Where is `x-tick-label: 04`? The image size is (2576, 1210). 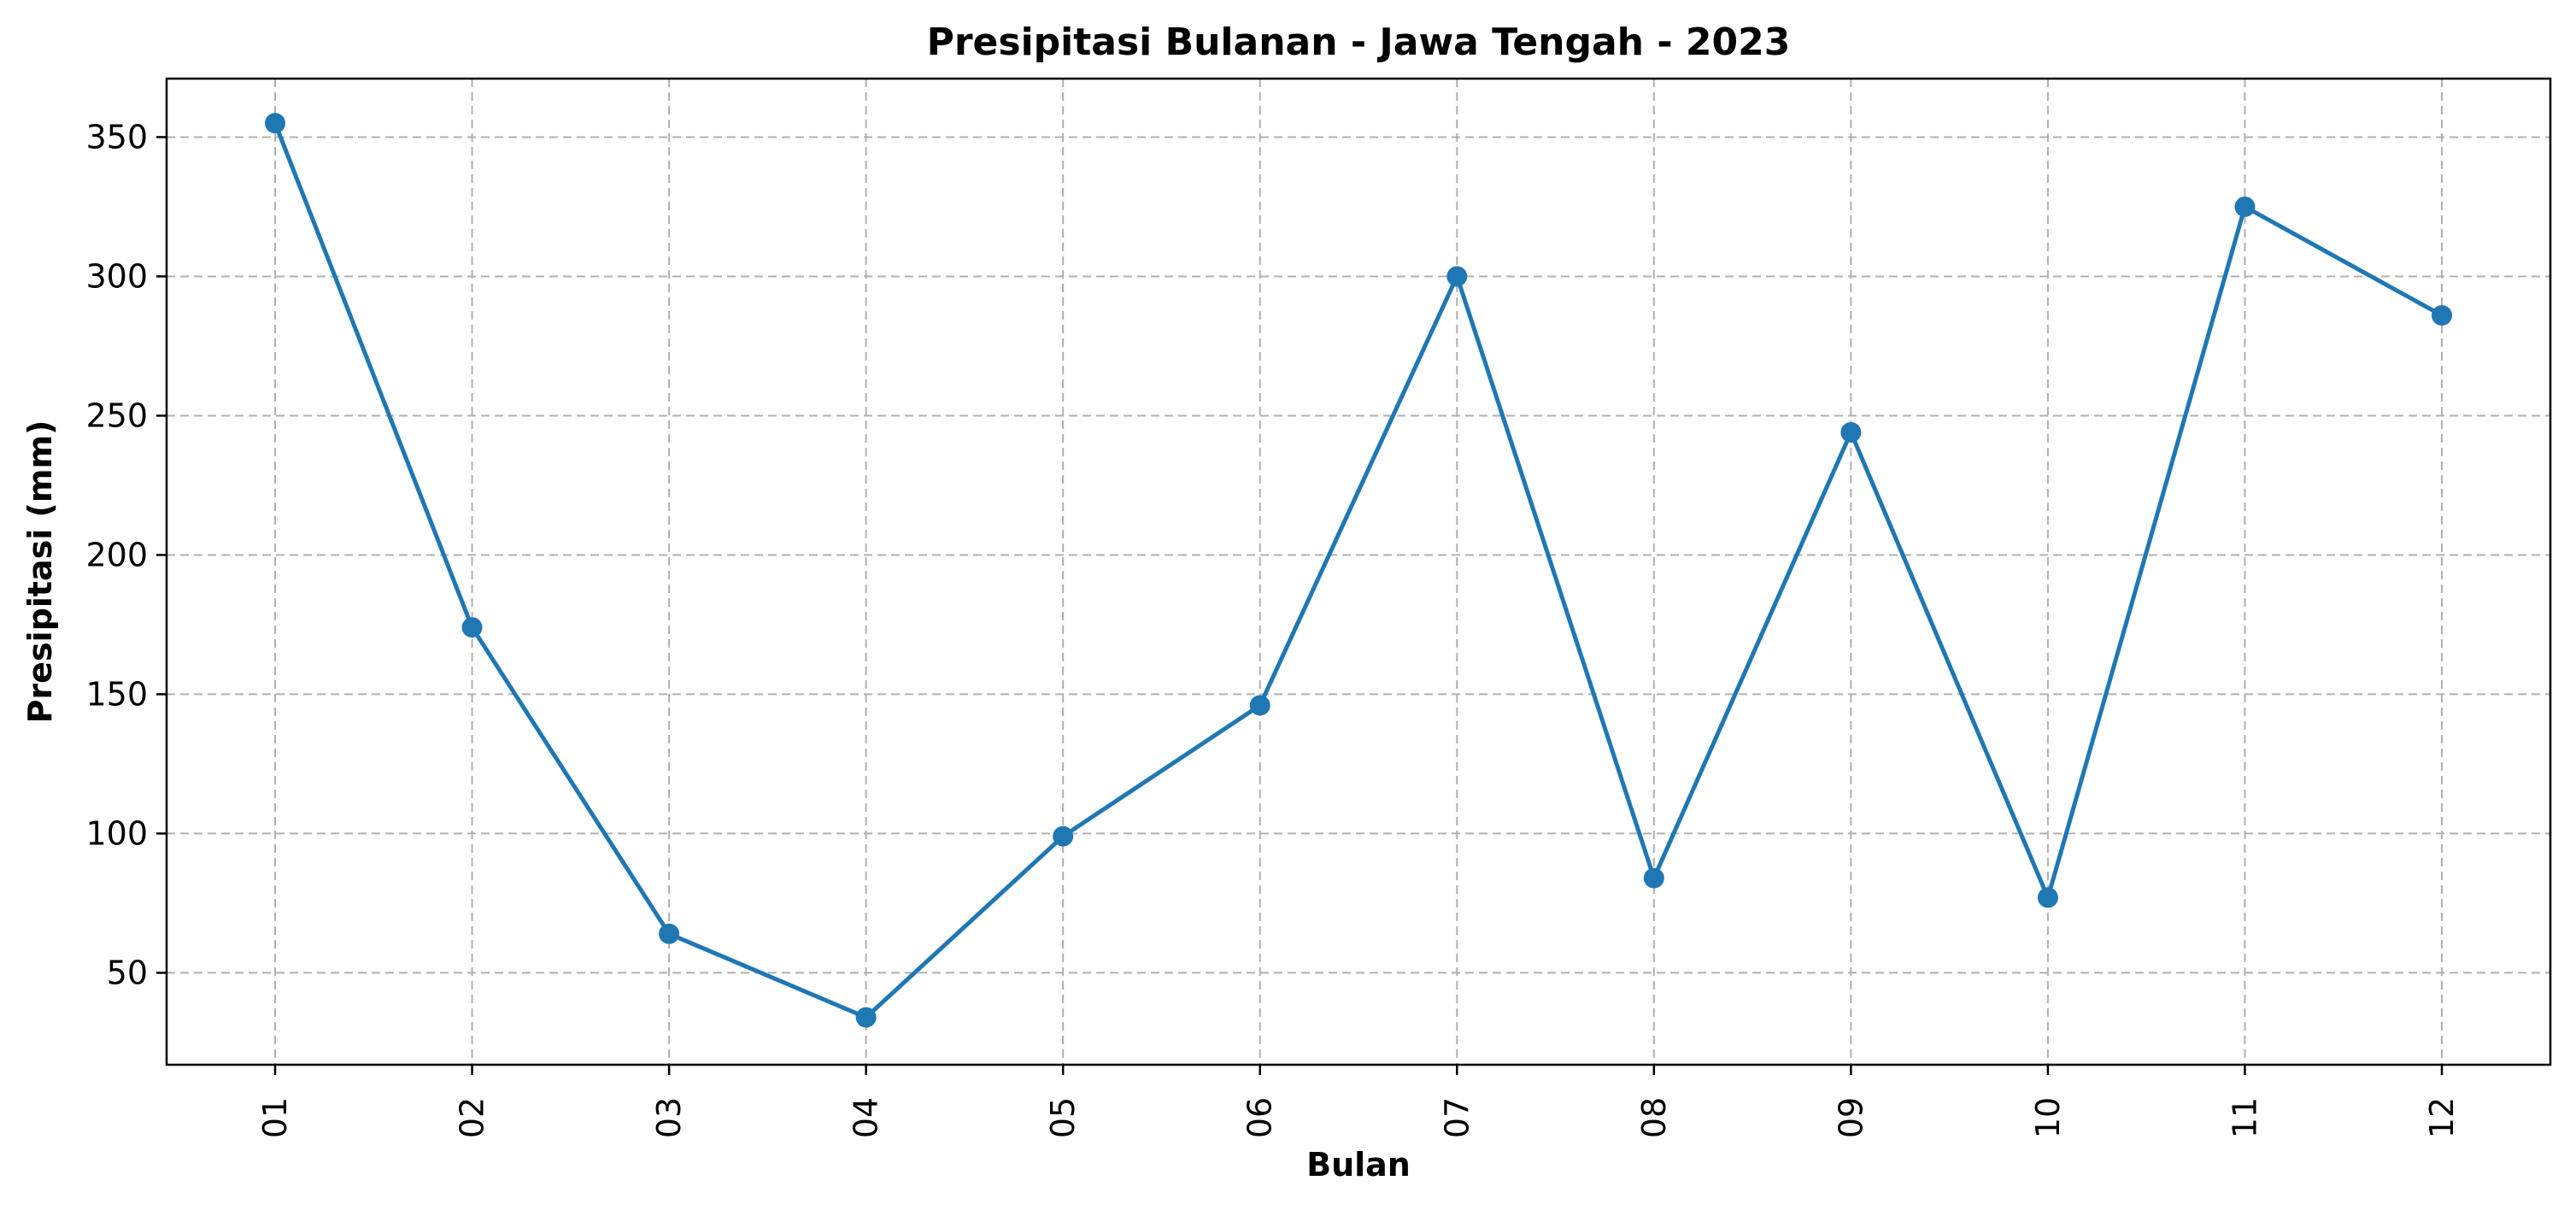
x-tick-label: 04 is located at coordinates (866, 1117).